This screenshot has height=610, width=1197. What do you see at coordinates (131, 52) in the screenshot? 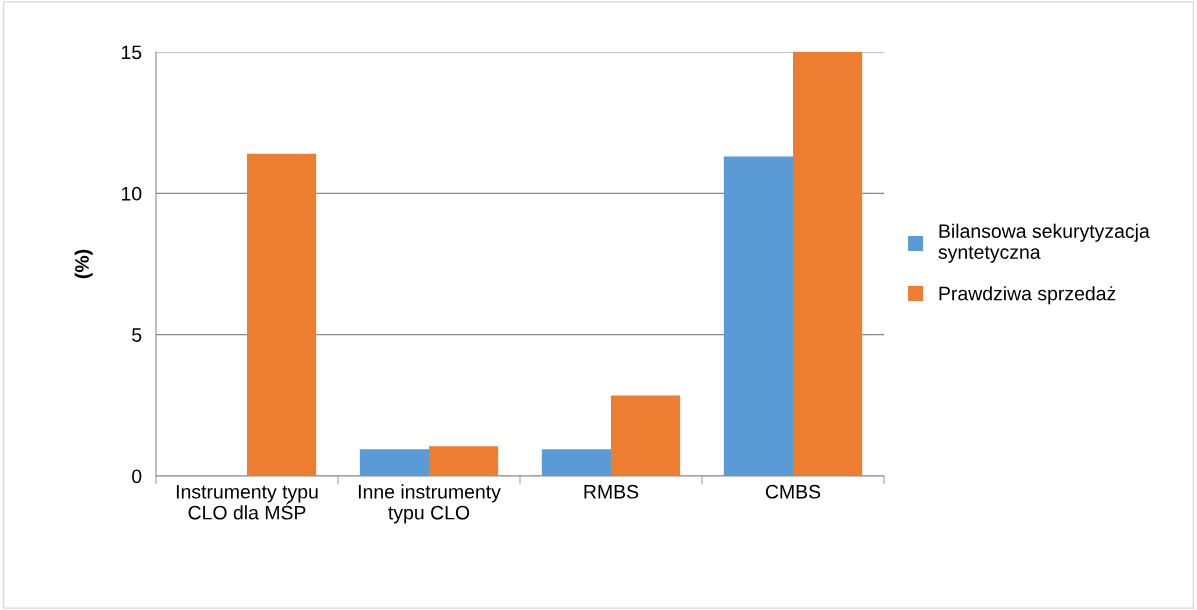
I see `y-tick-label: 15` at bounding box center [131, 52].